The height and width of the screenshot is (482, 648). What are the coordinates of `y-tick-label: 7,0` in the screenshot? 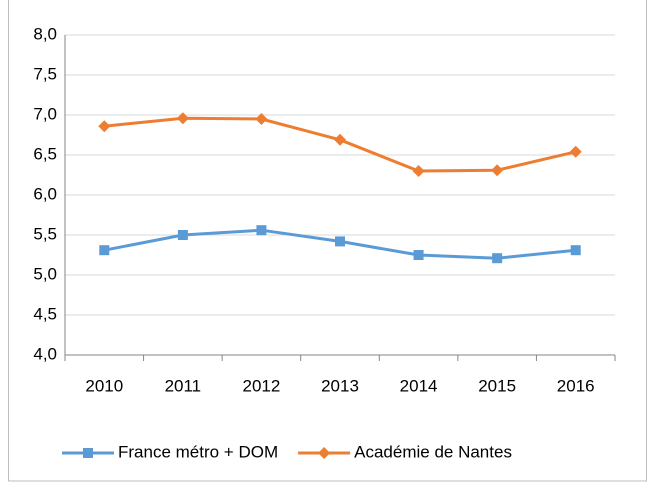 It's located at (45, 113).